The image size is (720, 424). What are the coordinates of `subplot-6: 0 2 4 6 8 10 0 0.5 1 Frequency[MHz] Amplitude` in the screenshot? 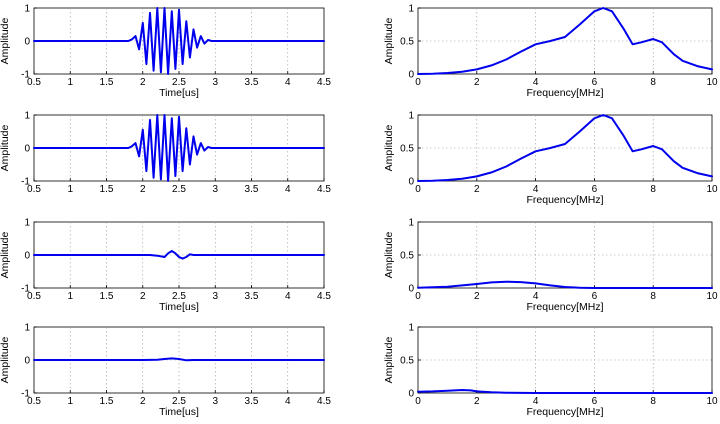 It's located at (550, 266).